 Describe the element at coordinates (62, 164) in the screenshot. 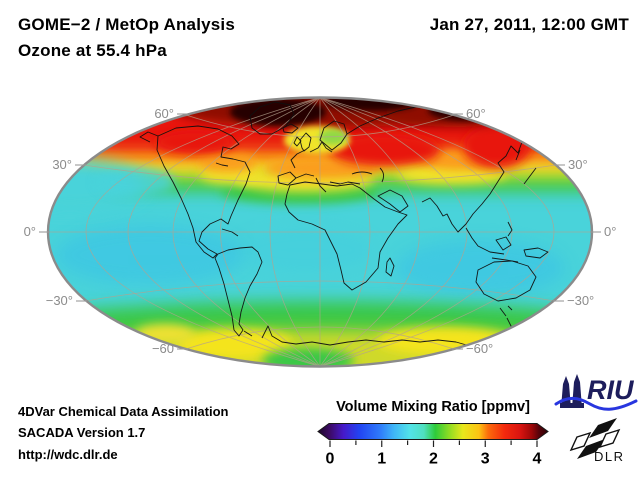

I see `lat-label-30n-left: 30°` at that location.